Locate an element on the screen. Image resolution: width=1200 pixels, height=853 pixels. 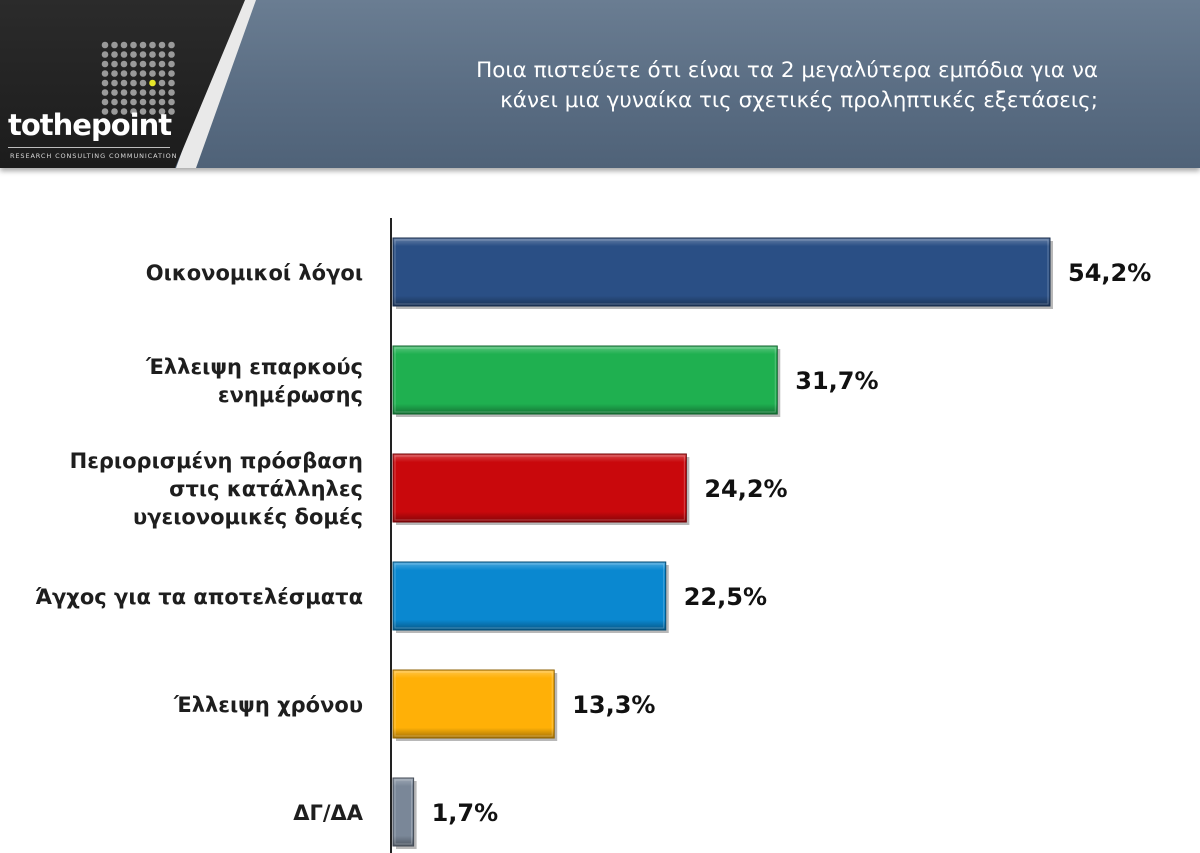
logo-accent-dot is located at coordinates (152, 83).